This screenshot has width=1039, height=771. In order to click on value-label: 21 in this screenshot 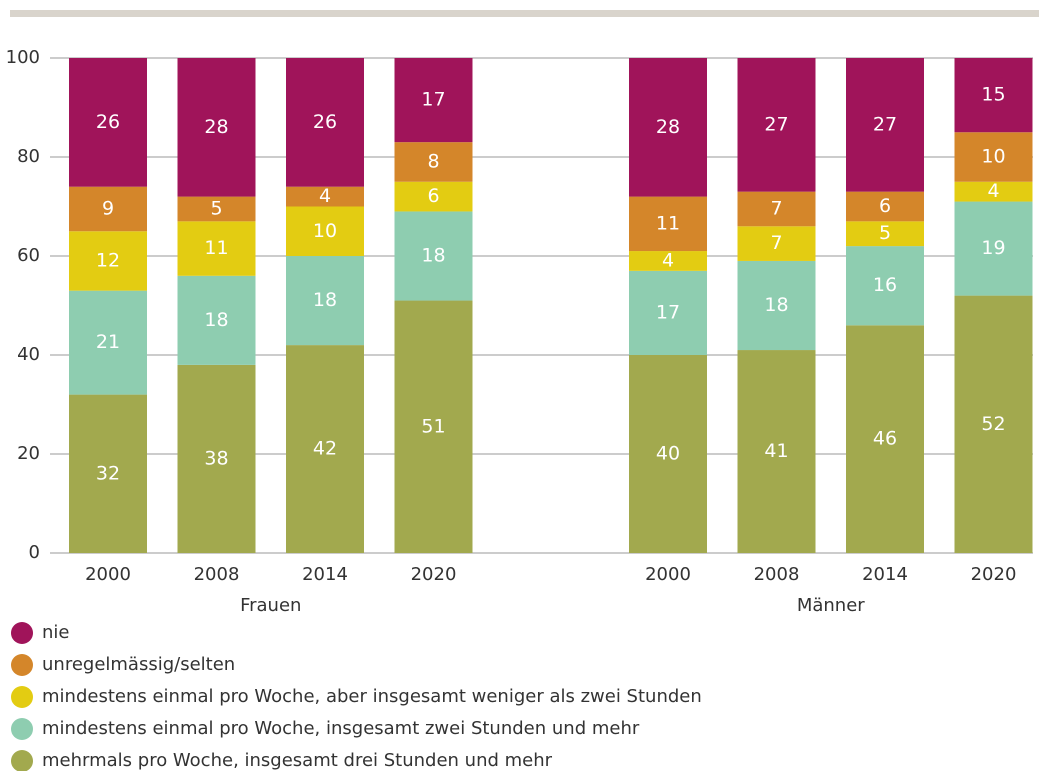, I will do `click(108, 342)`.